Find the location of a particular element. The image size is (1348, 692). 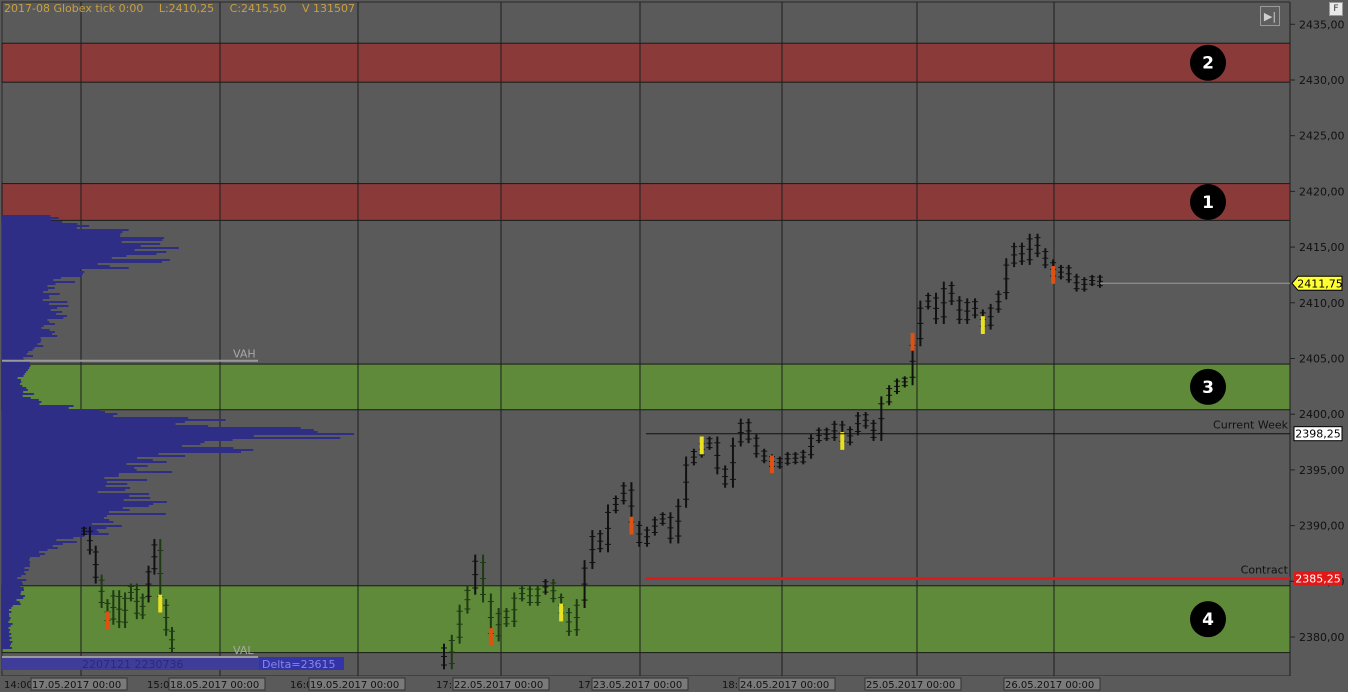

profile-delta-text: Delta=23615 is located at coordinates (299, 664).